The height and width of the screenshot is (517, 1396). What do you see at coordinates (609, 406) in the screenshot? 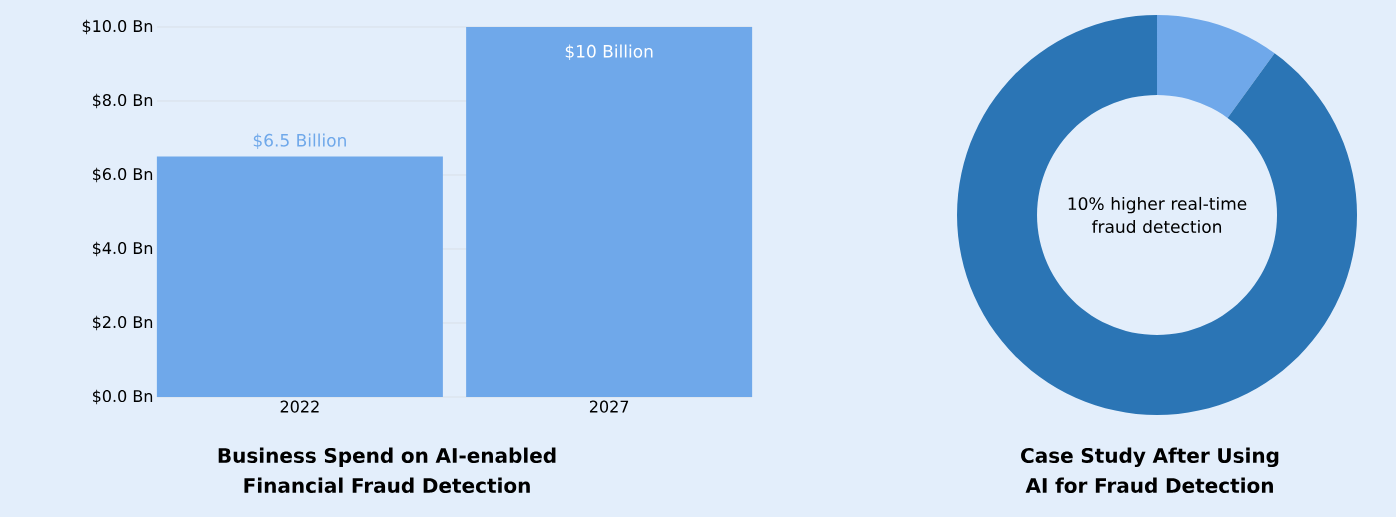
I see `x-tick-label: 2027` at bounding box center [609, 406].